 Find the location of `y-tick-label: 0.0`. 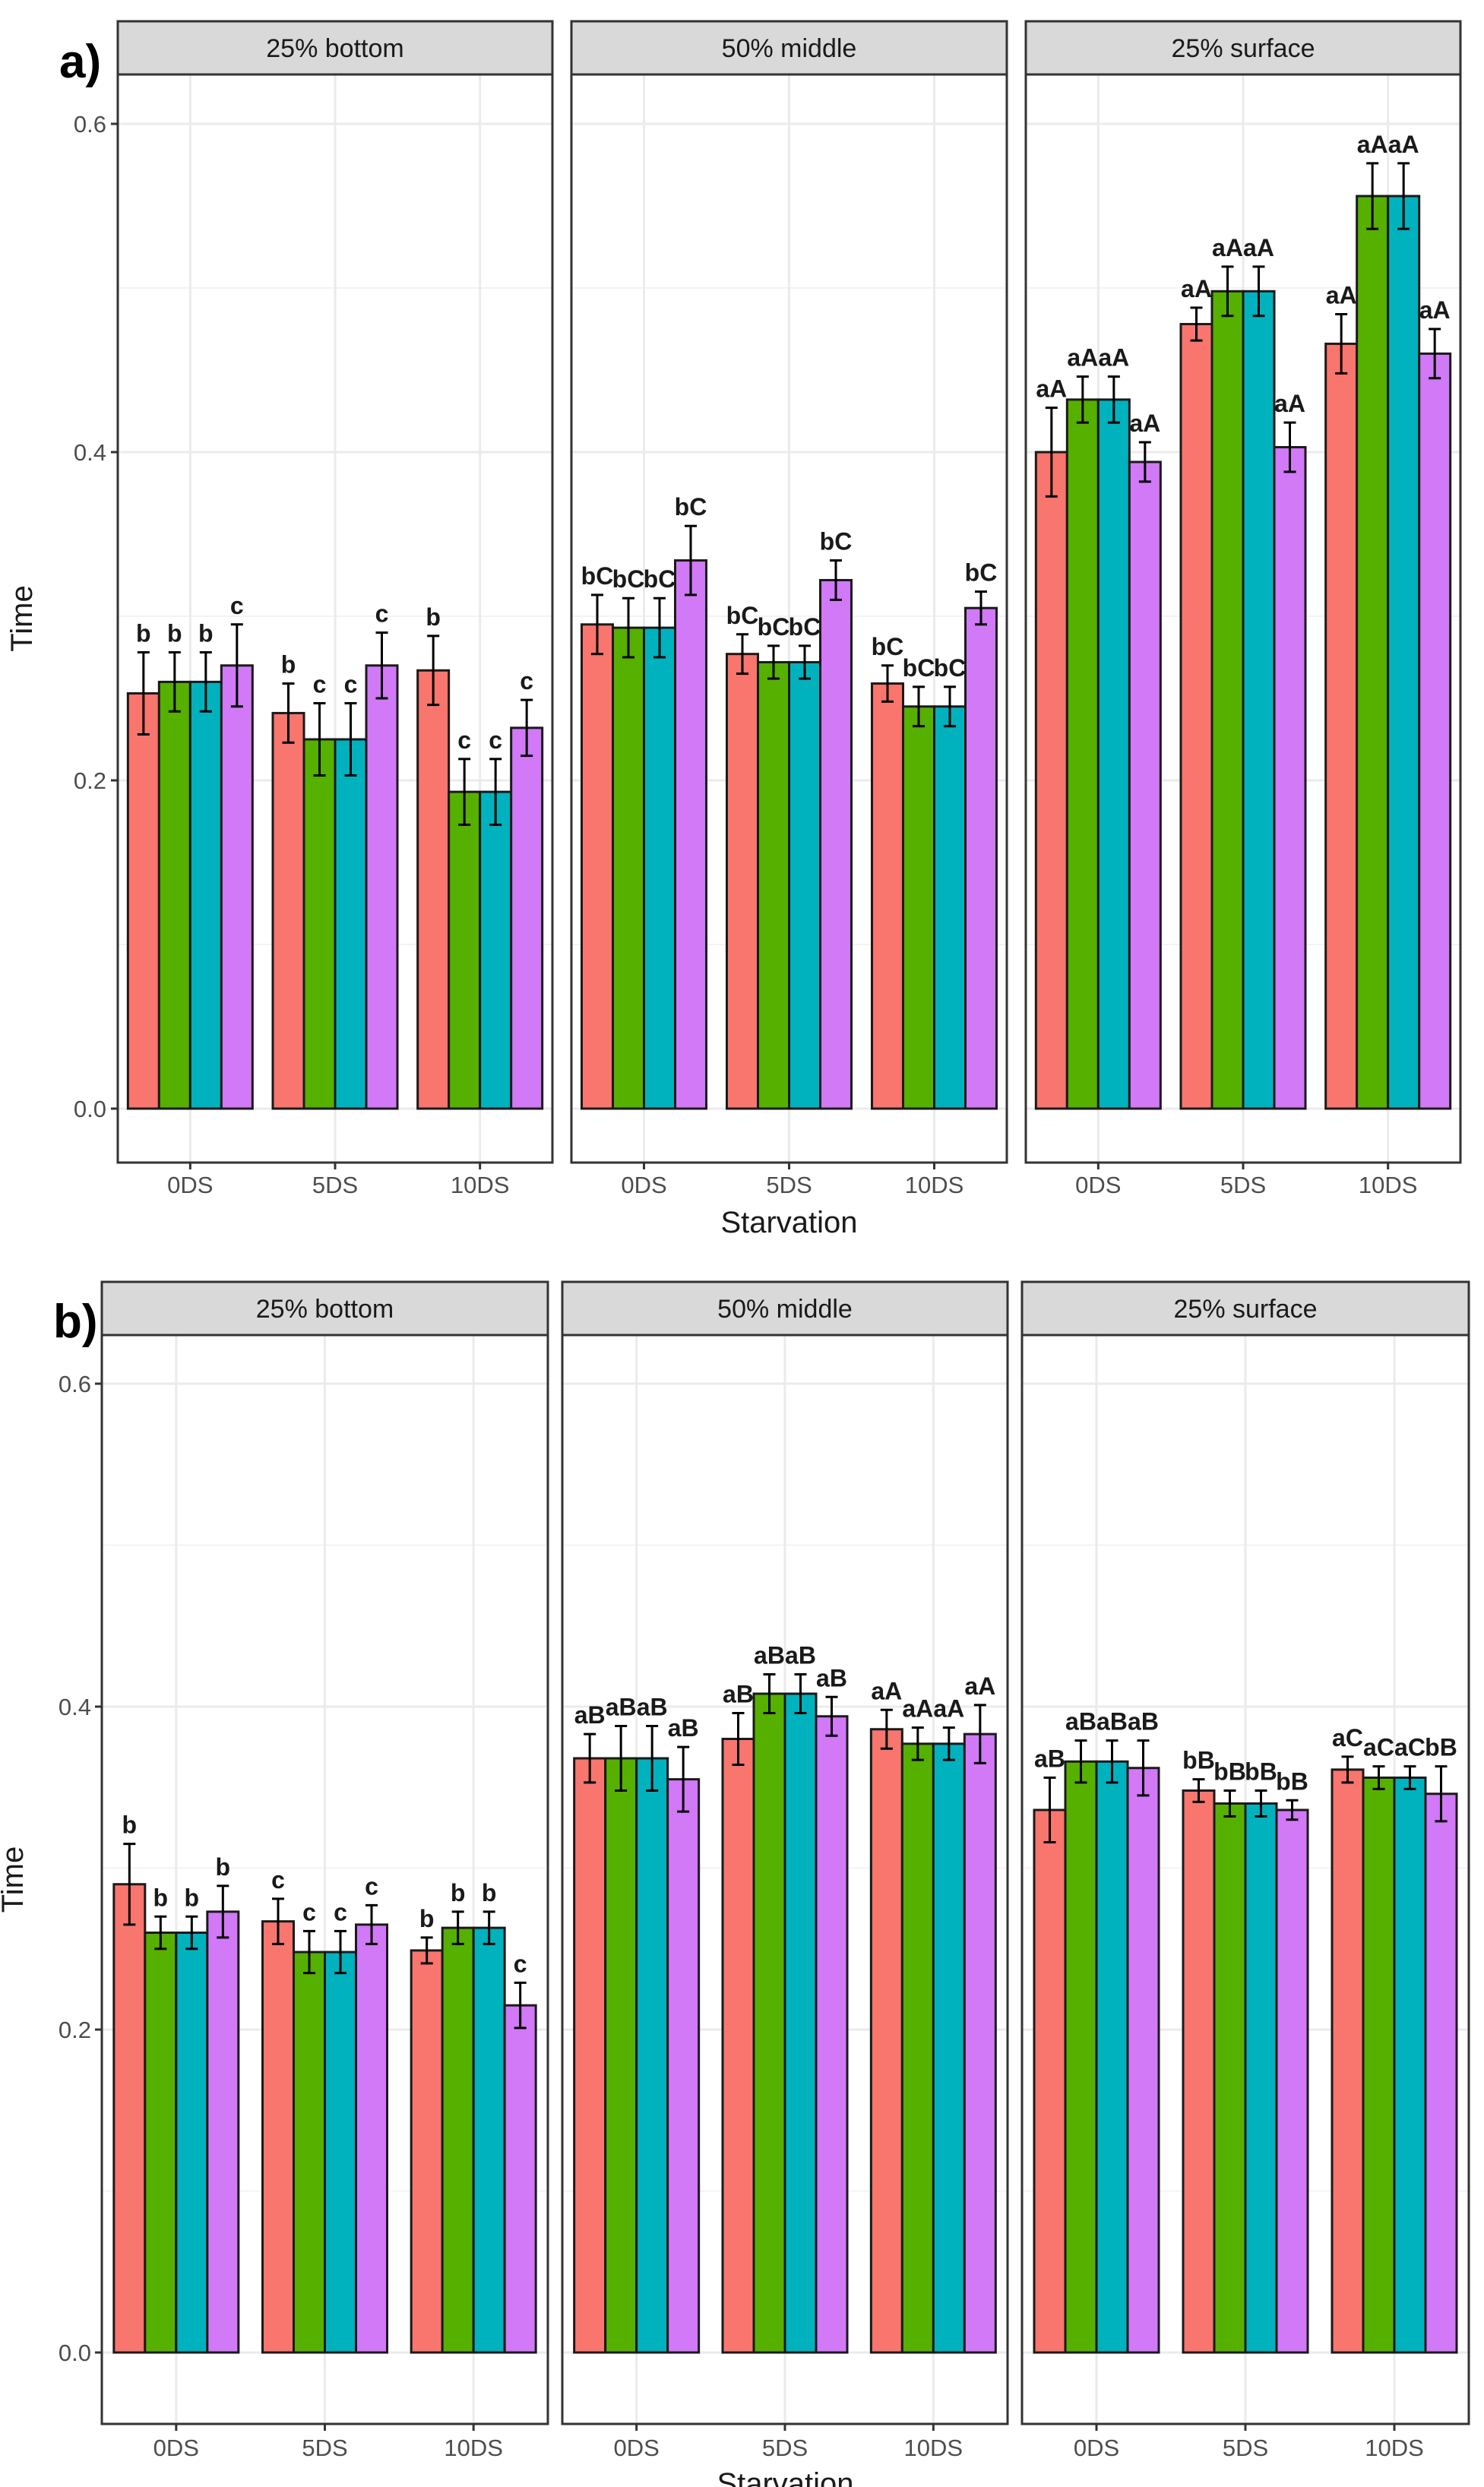

y-tick-label: 0.0 is located at coordinates (75, 2353).